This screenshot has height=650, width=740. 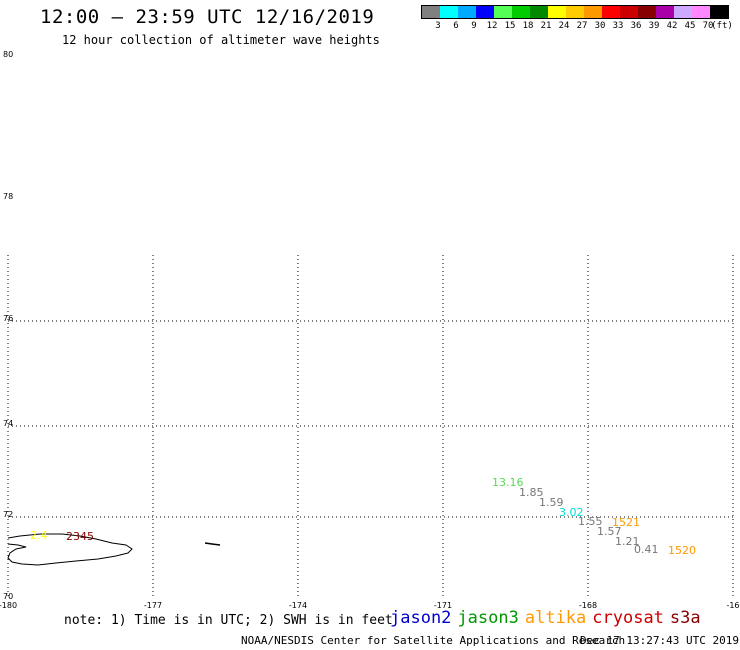 What do you see at coordinates (571, 512) in the screenshot?
I see `wave-height-value: 3.02` at bounding box center [571, 512].